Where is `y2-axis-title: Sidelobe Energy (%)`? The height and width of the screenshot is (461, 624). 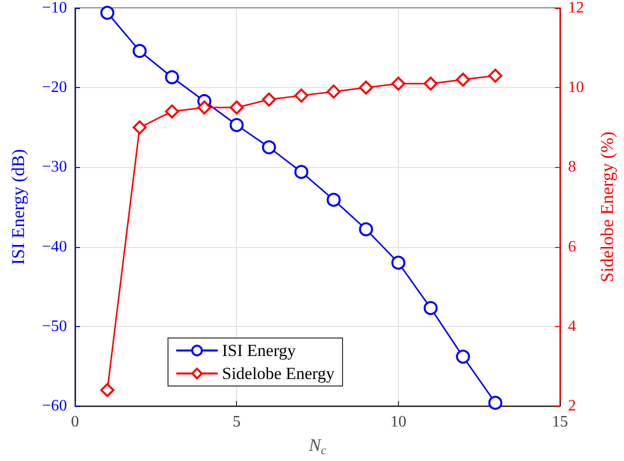
y2-axis-title: Sidelobe Energy (%) is located at coordinates (607, 207).